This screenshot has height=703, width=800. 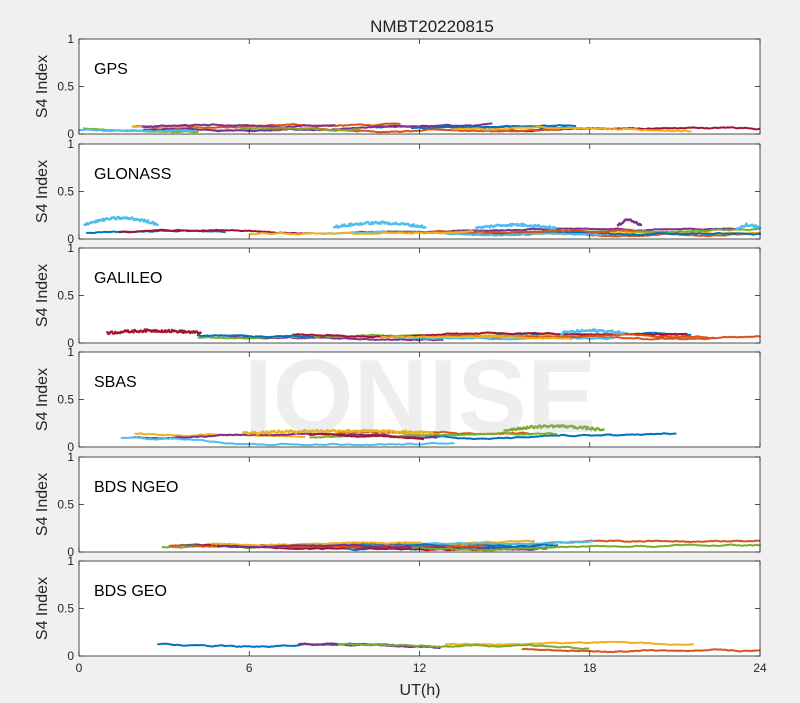 I want to click on chart-title: NMBT20220815, so click(x=432, y=26).